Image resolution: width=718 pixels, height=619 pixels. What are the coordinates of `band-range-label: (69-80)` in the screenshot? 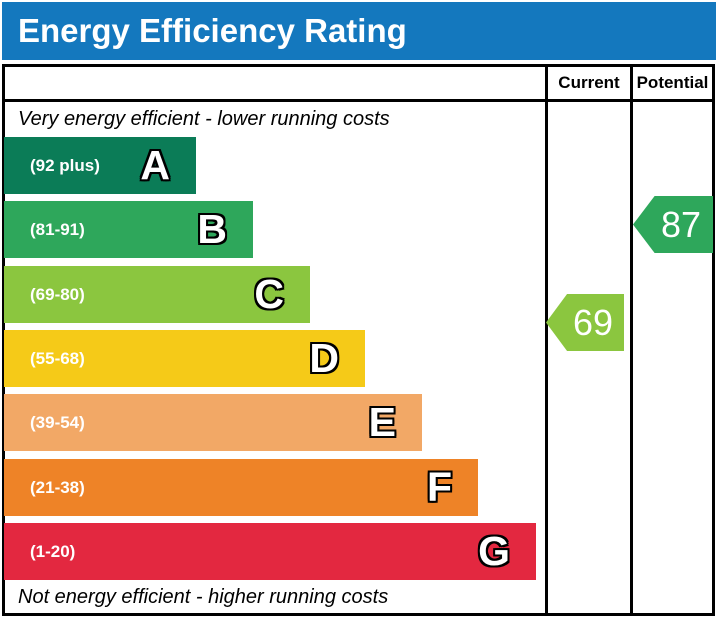 It's located at (57, 294).